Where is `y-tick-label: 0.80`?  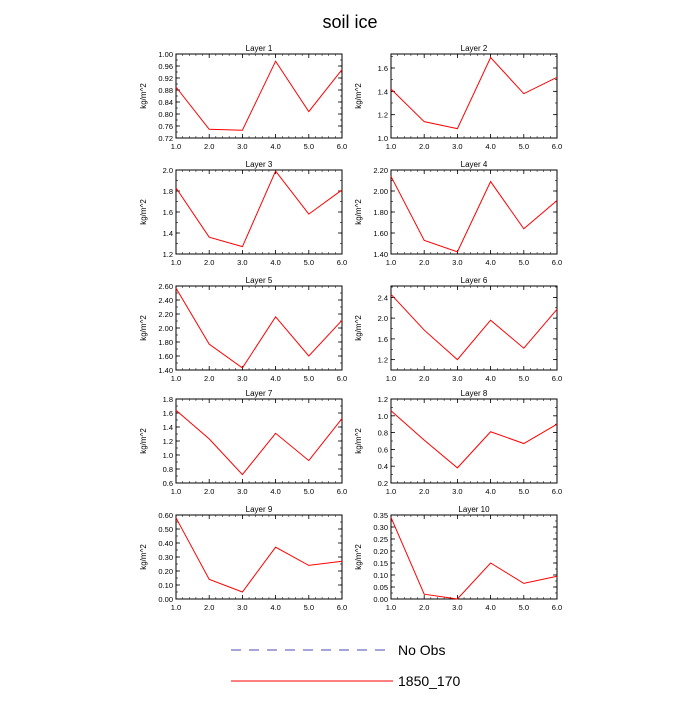 y-tick-label: 0.80 is located at coordinates (165, 114).